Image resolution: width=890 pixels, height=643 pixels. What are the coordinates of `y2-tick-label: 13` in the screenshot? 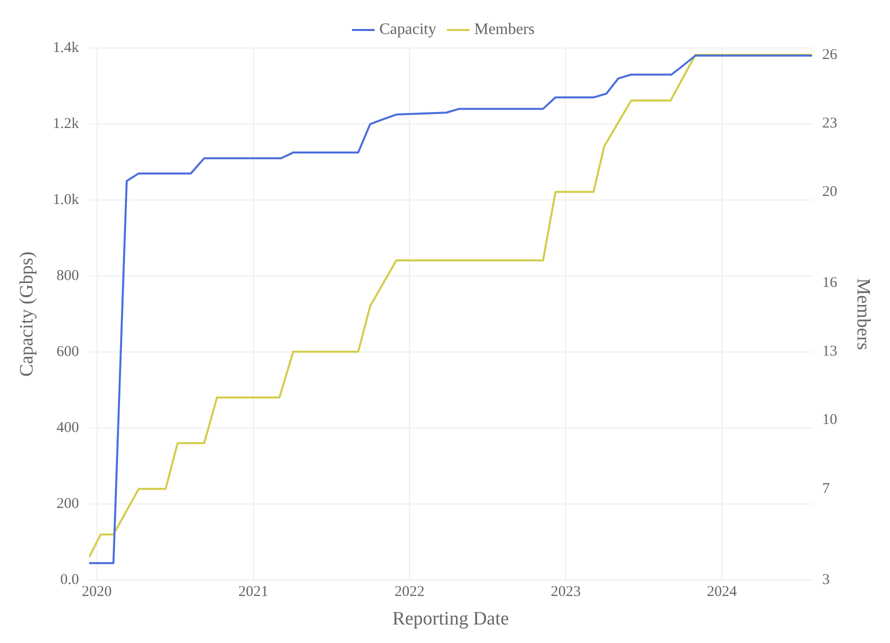 It's located at (830, 352).